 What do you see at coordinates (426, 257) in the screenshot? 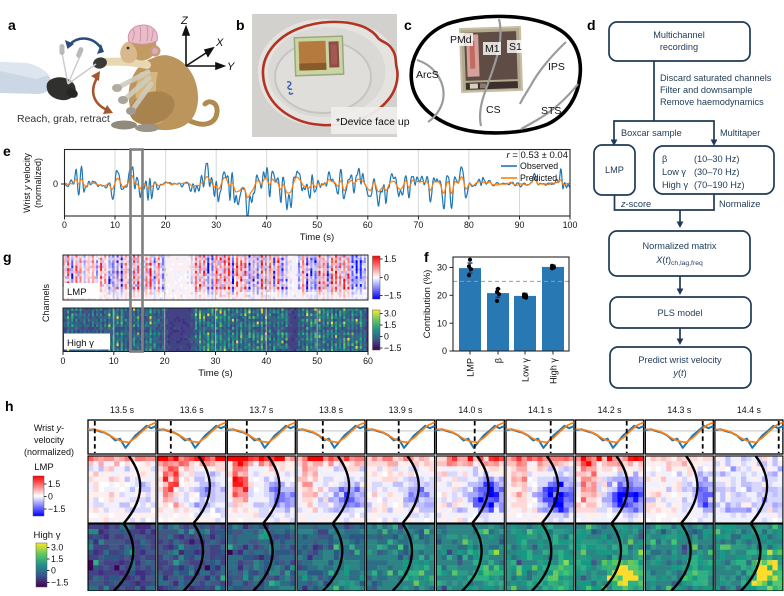
I see `svg-text: f` at bounding box center [426, 257].